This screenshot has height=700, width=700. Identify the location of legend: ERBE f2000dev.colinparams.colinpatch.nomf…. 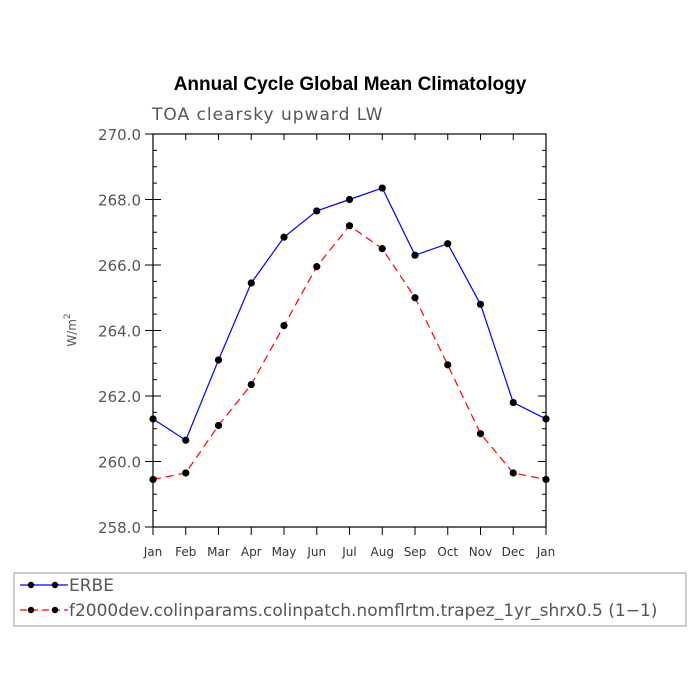
(350, 599).